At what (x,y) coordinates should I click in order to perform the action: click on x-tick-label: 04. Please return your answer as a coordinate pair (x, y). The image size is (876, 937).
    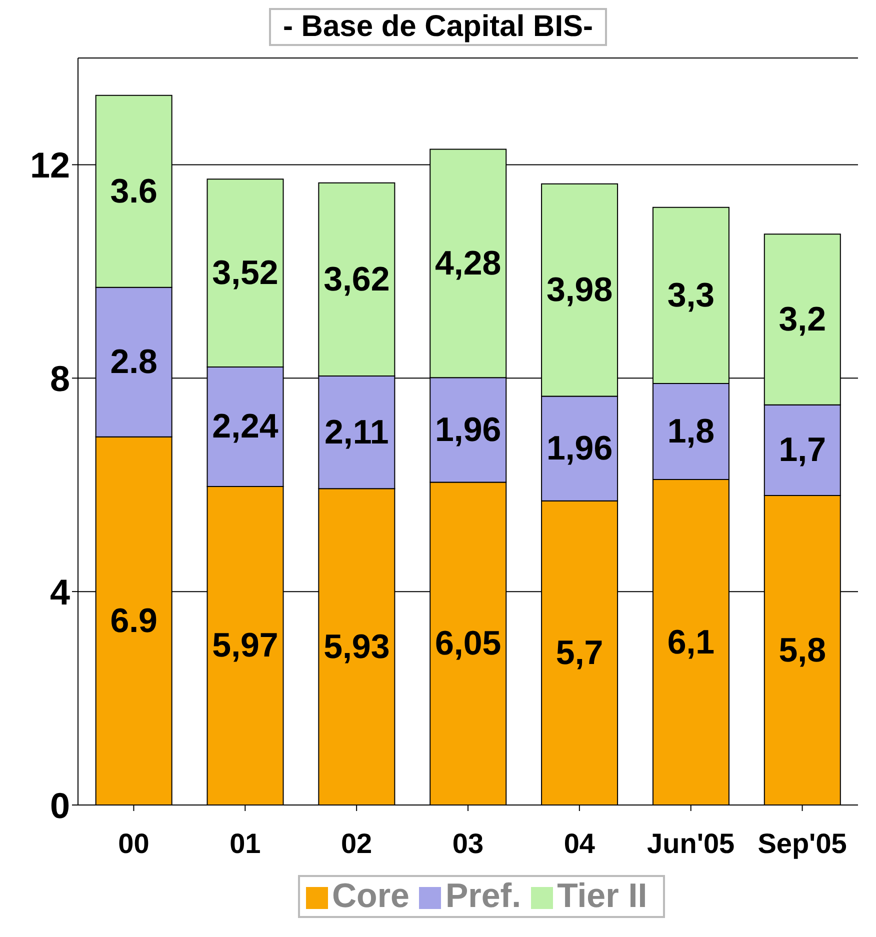
    Looking at the image, I should click on (580, 843).